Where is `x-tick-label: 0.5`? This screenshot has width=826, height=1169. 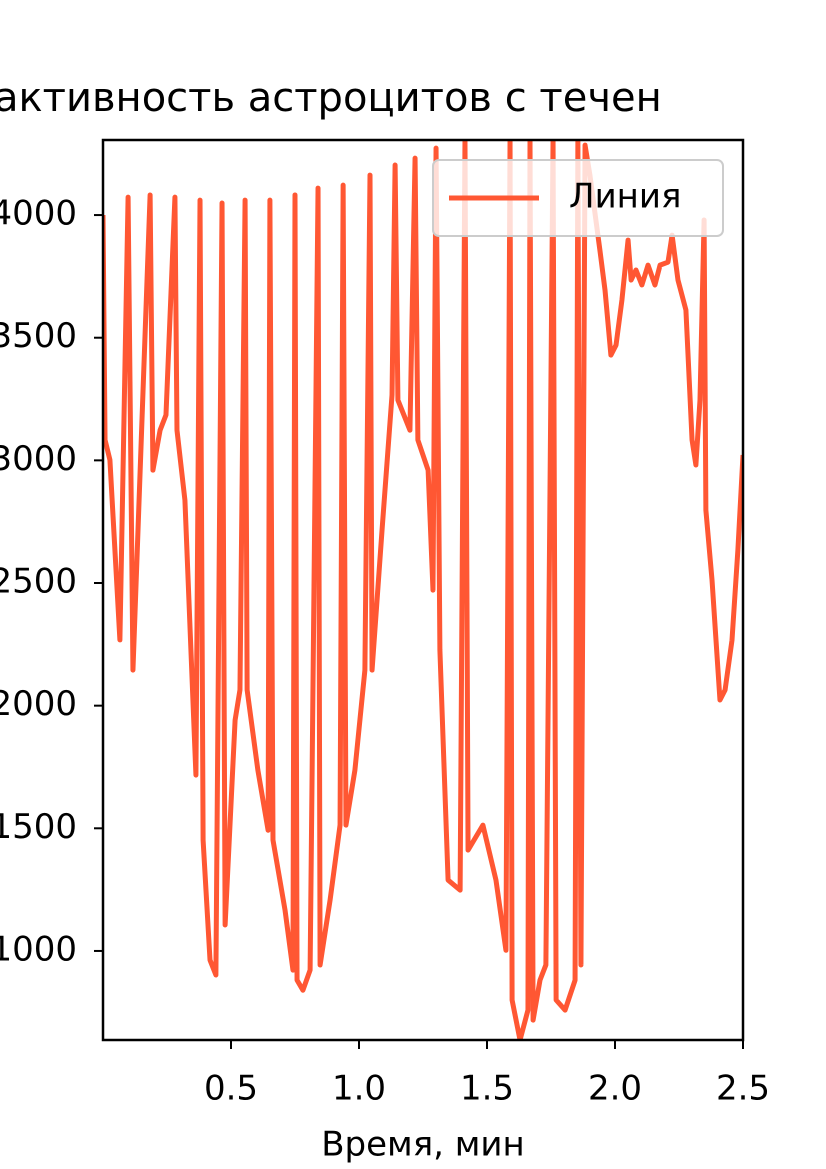
x-tick-label: 0.5 is located at coordinates (231, 1089).